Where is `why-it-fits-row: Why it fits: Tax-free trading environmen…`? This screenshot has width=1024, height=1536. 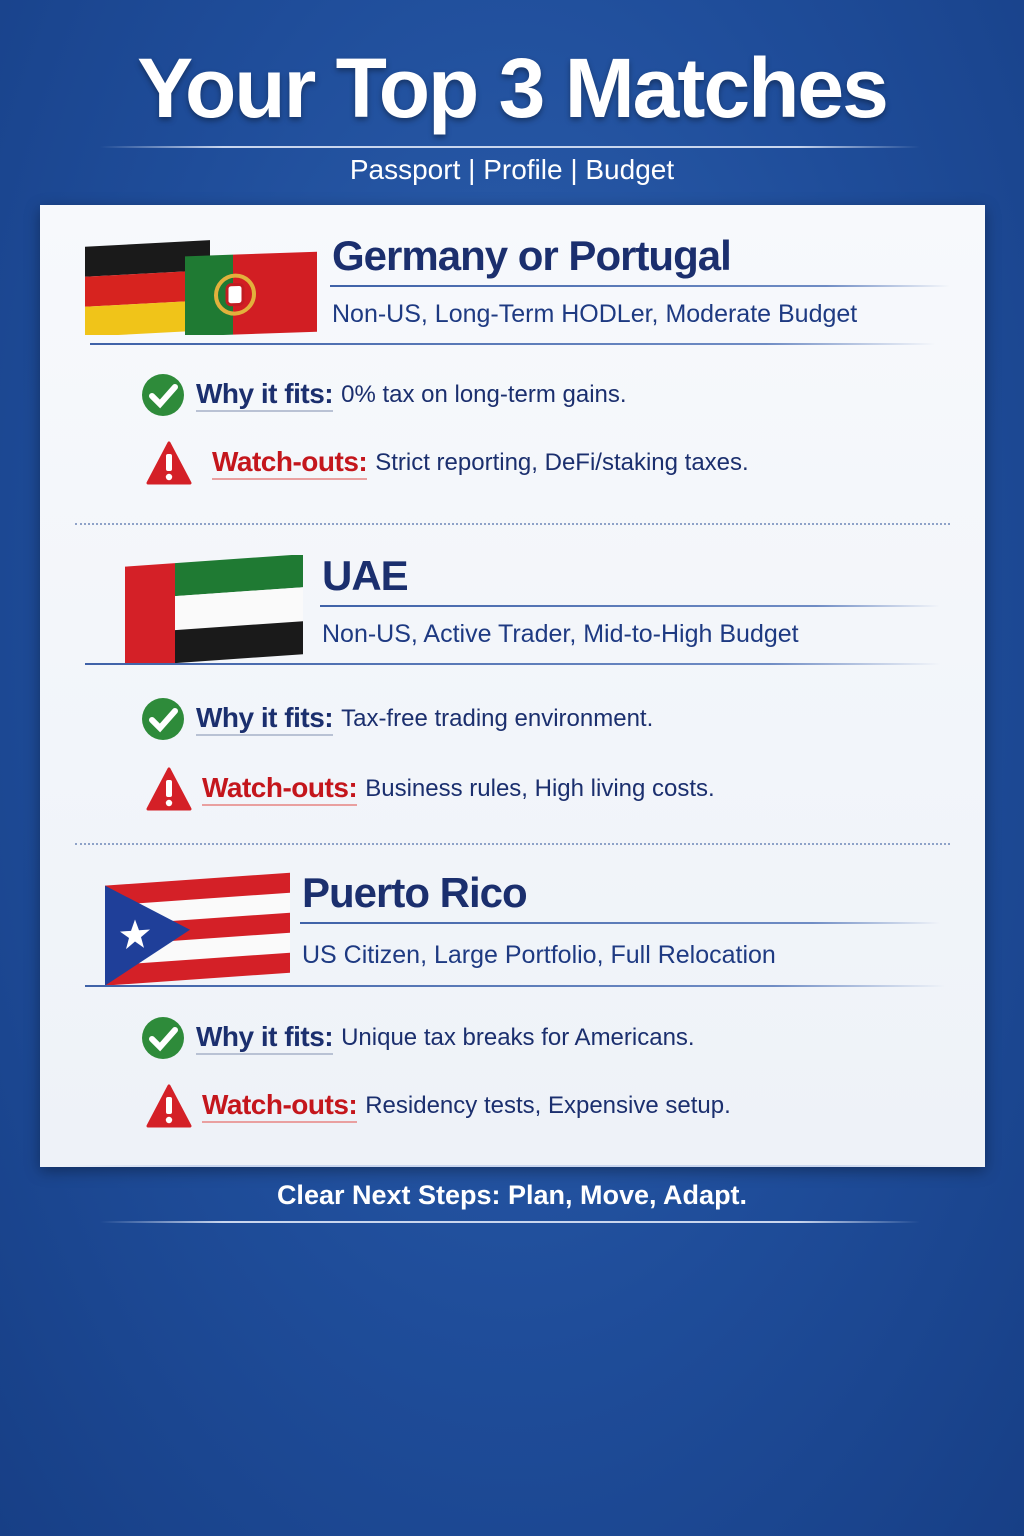
why-it-fits-row: Why it fits: Tax-free trading environmen… is located at coordinates (396, 719).